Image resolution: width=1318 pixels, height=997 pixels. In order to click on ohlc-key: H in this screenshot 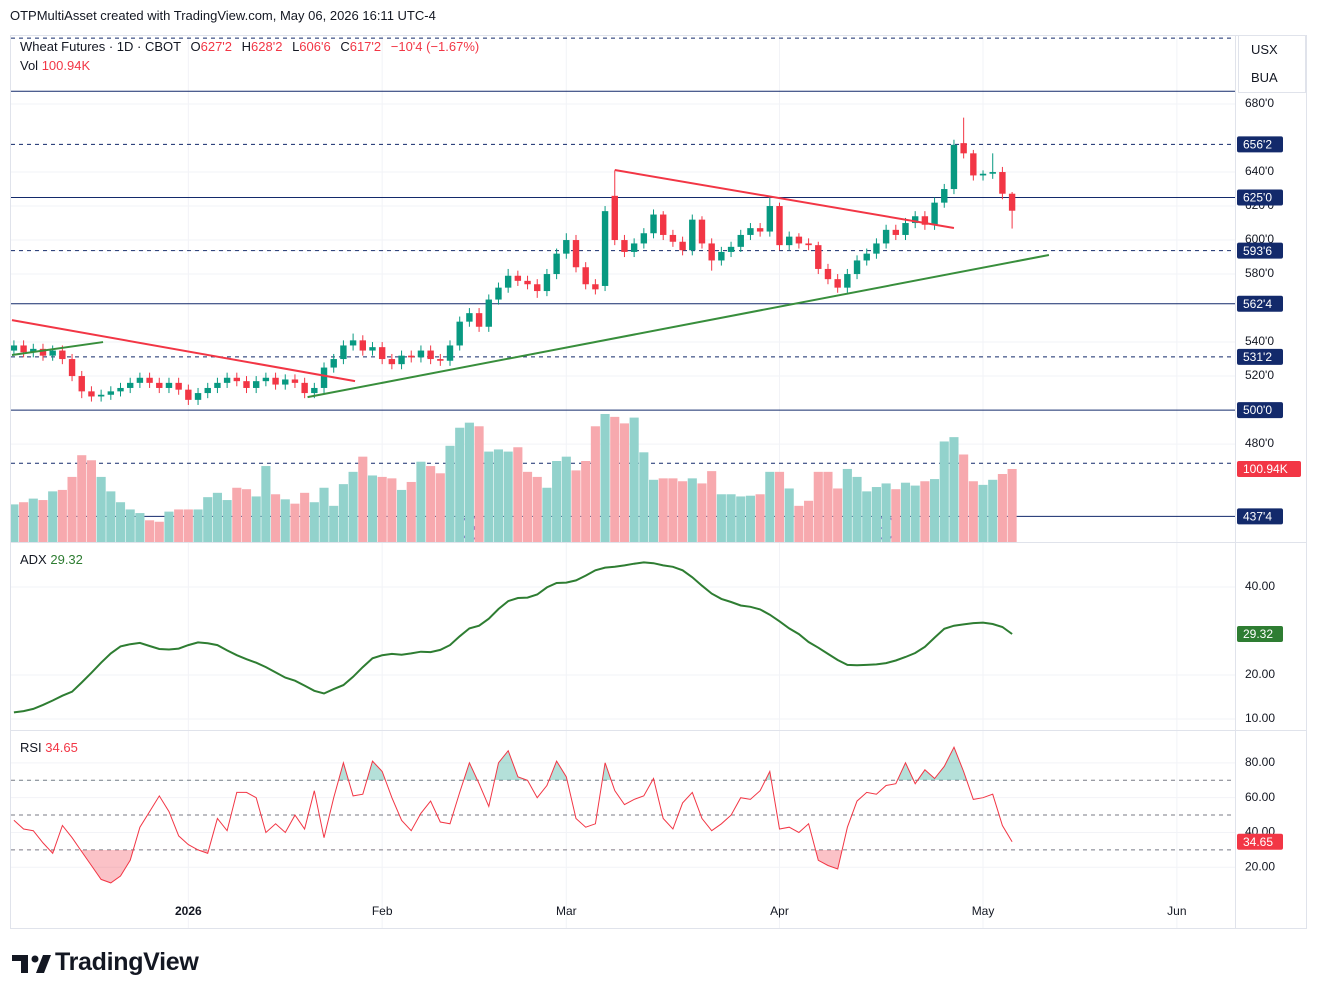, I will do `click(246, 46)`.